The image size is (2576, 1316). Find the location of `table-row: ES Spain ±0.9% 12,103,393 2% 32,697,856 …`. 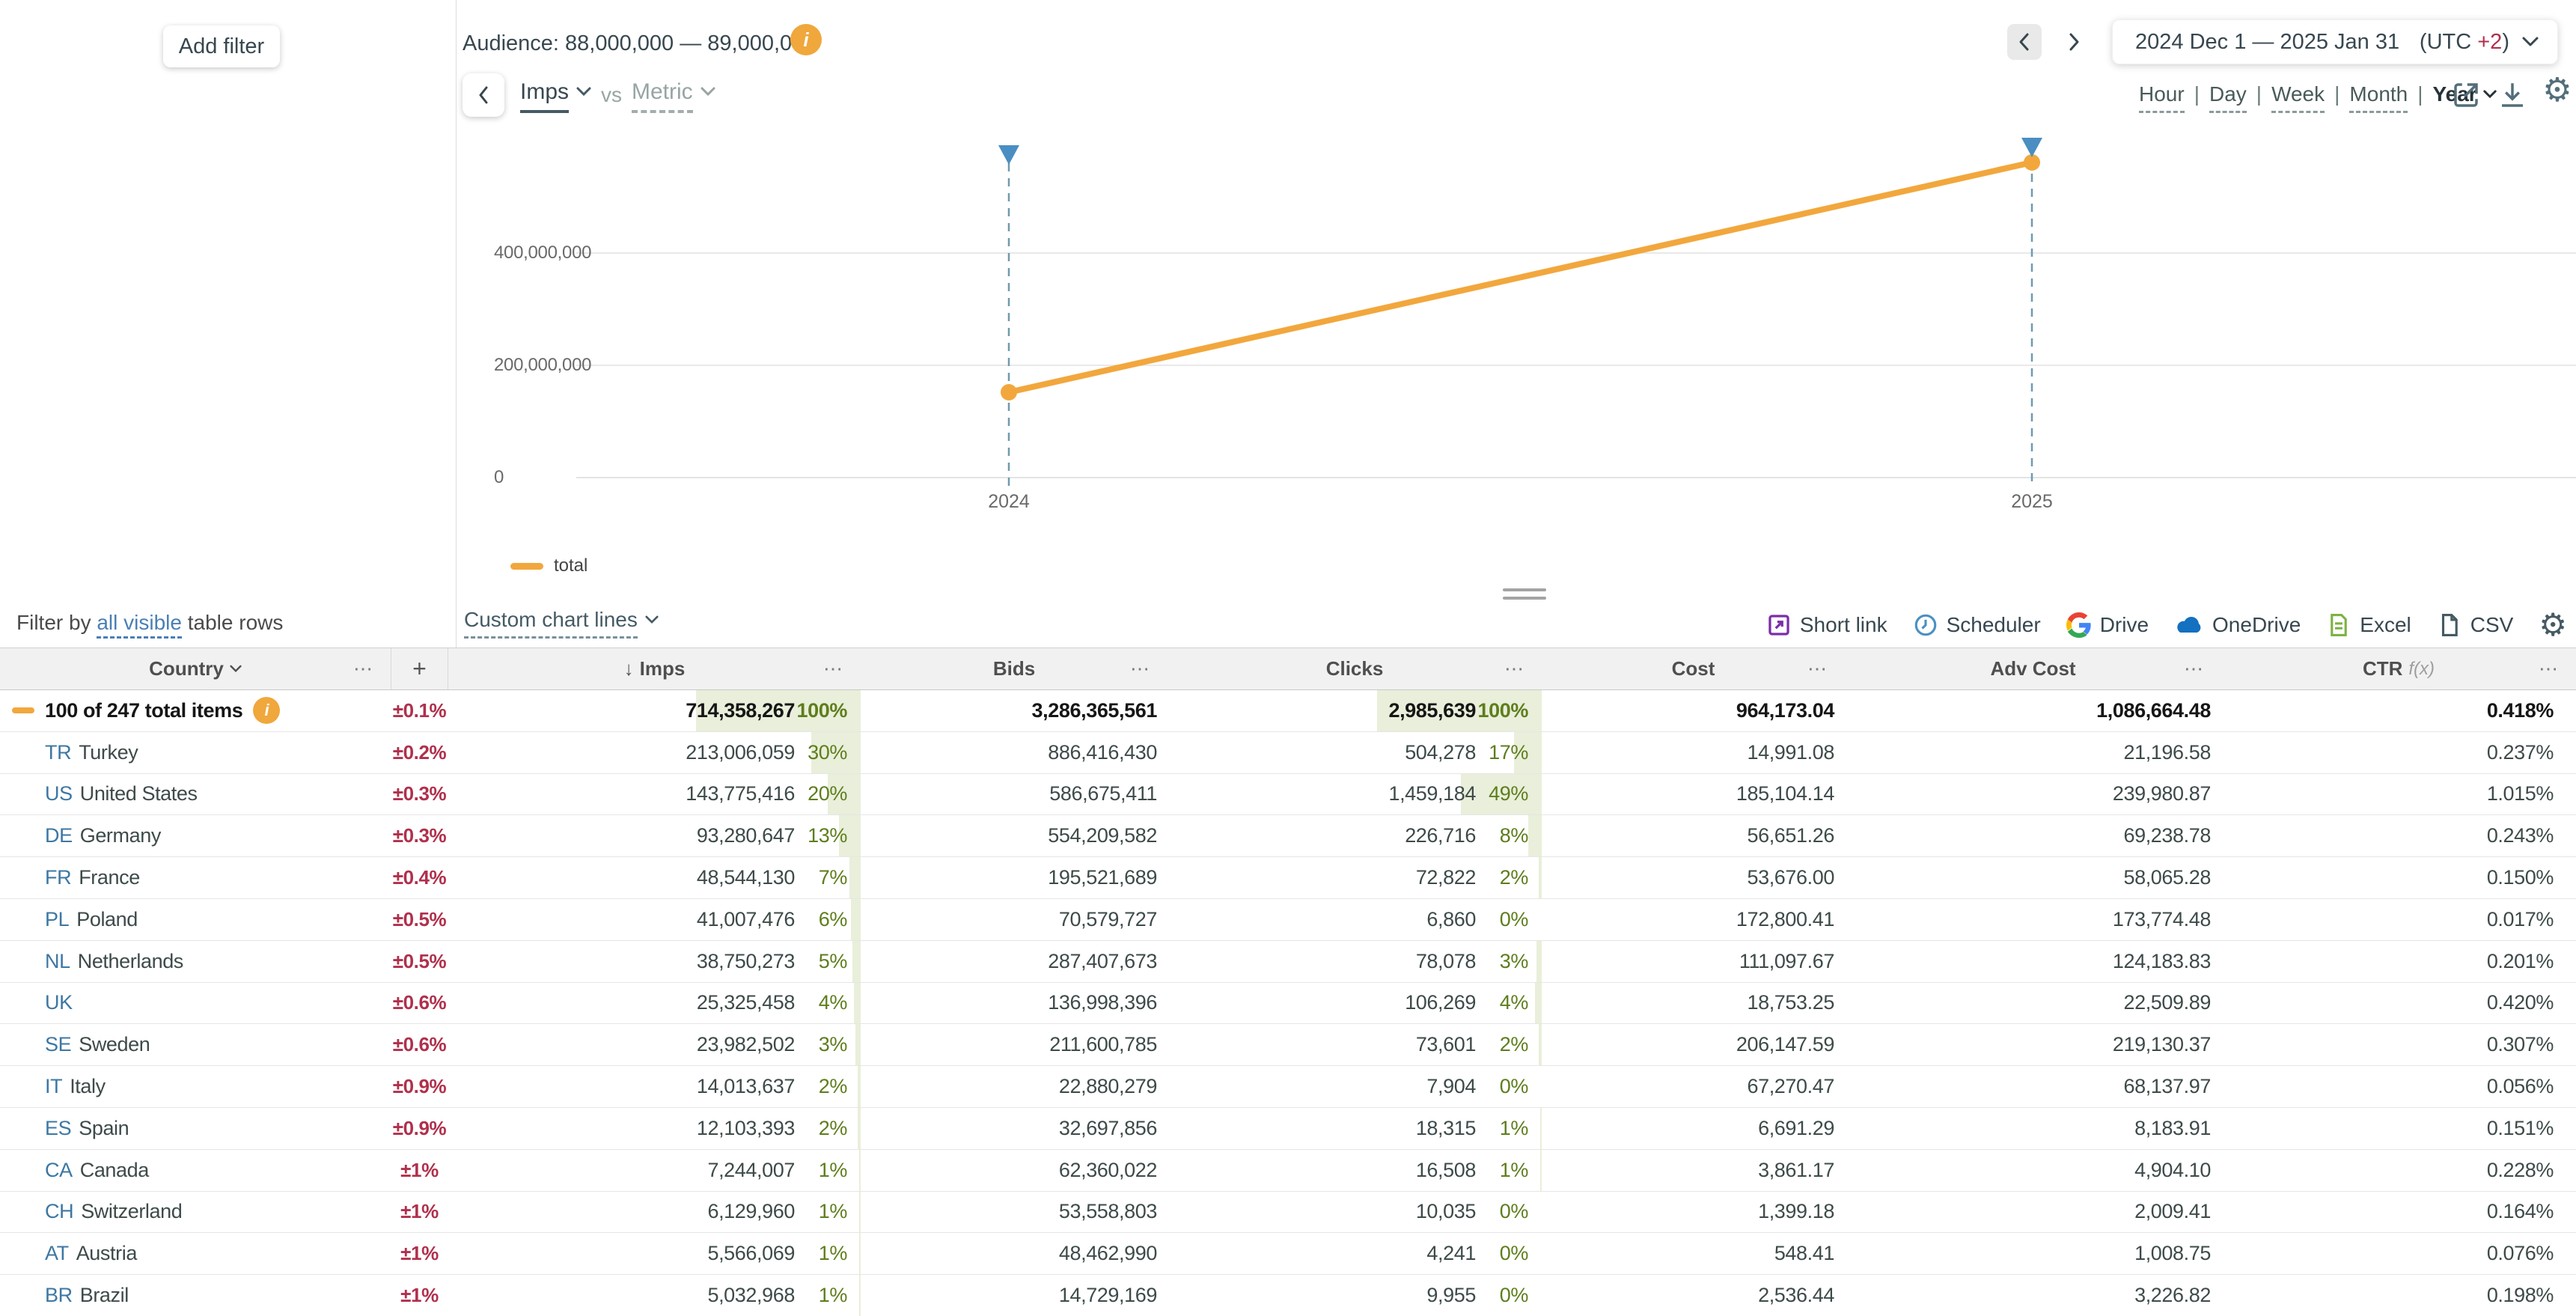

table-row: ES Spain ±0.9% 12,103,393 2% 32,697,856 … is located at coordinates (1288, 1128).